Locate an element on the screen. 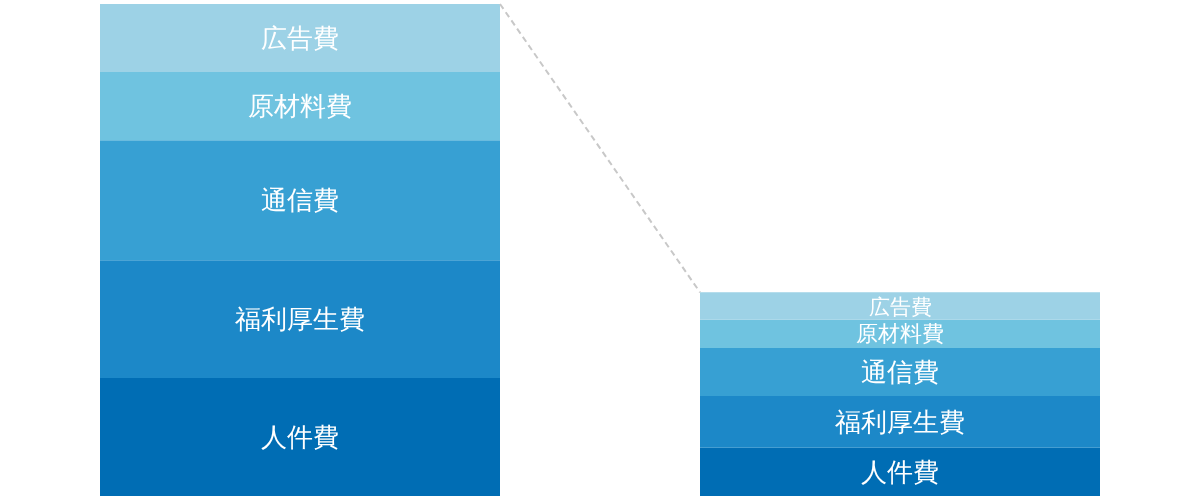  text: 原材料費 is located at coordinates (300, 106).